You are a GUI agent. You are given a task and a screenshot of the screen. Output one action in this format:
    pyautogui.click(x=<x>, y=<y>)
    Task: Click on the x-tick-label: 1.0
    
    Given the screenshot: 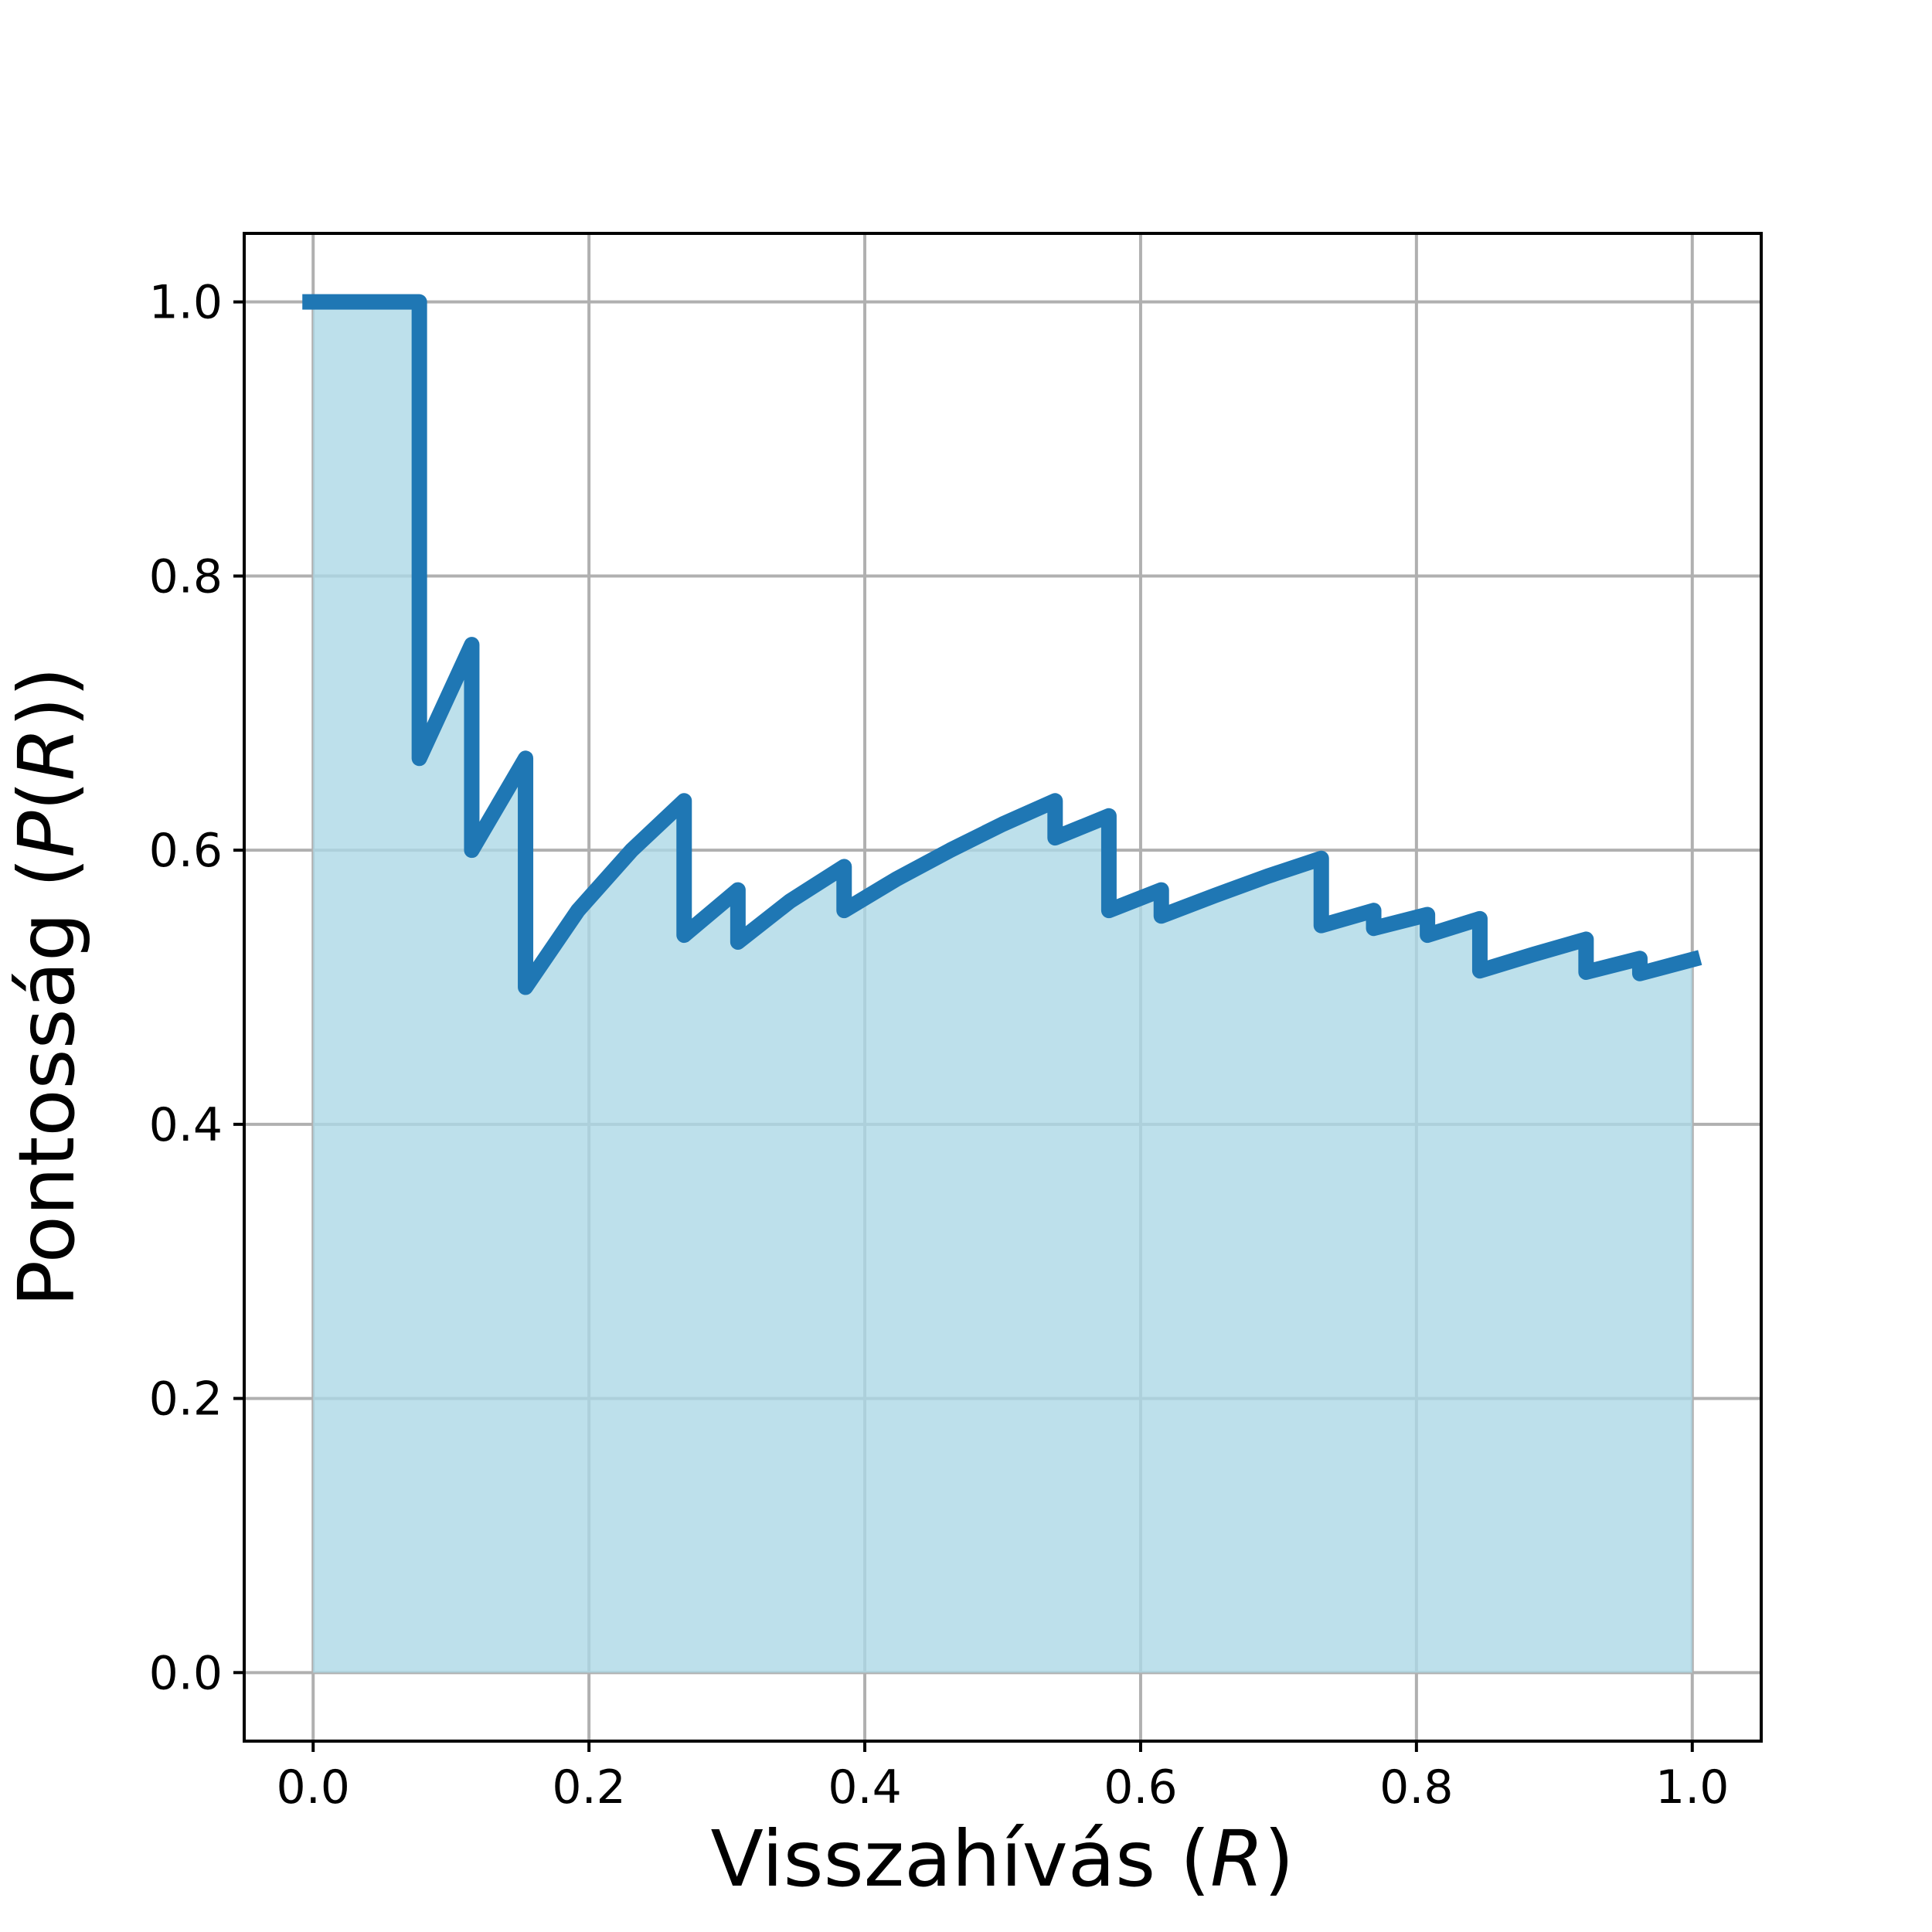 What is the action you would take?
    pyautogui.click(x=1692, y=1787)
    